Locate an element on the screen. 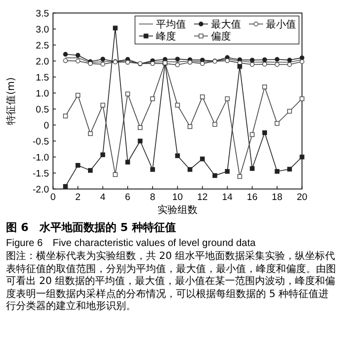 The image size is (346, 348). y-tick-label: 0 is located at coordinates (46, 126).